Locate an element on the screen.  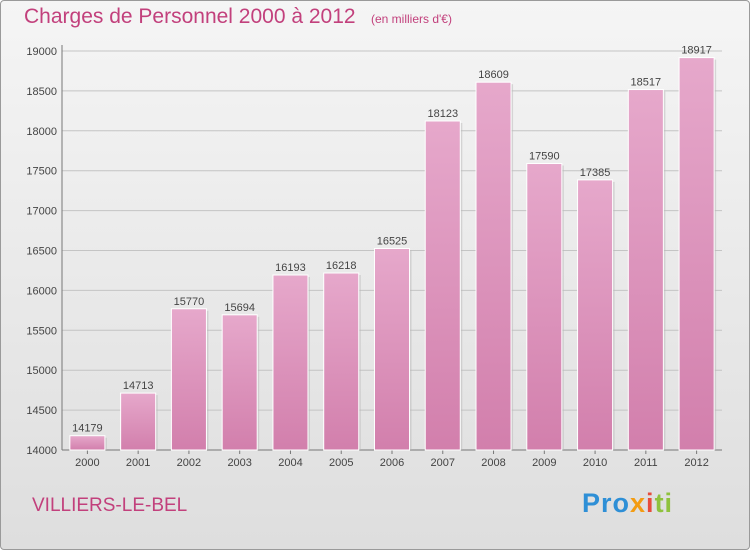
bar-2007 is located at coordinates (442, 285).